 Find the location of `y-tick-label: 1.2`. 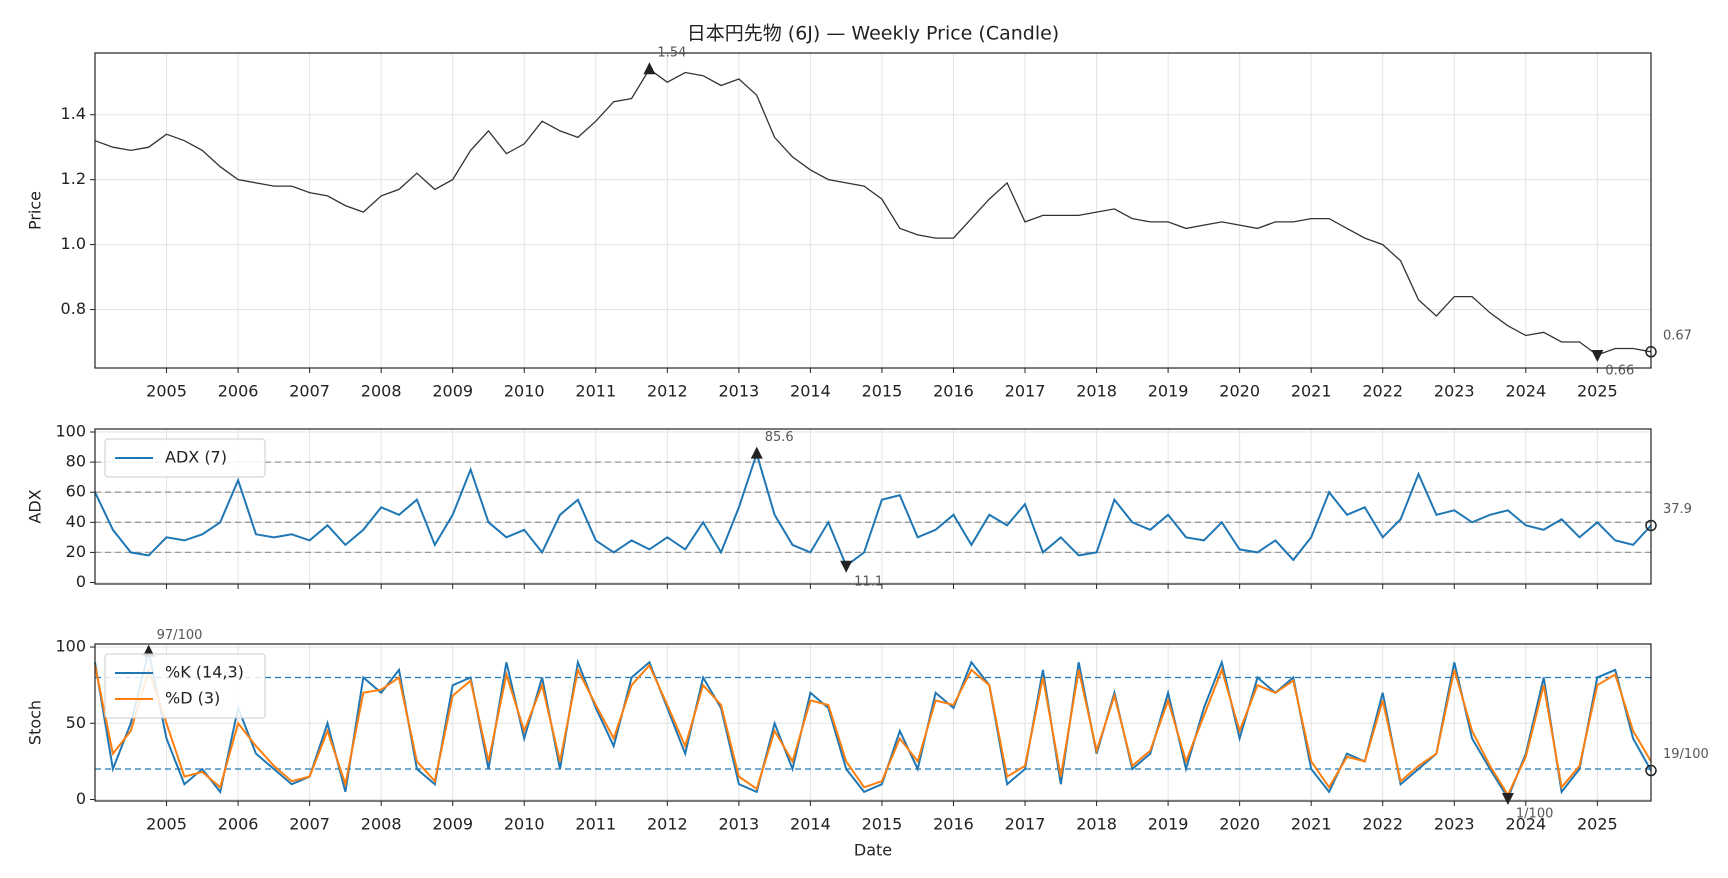

y-tick-label: 1.2 is located at coordinates (73, 178).